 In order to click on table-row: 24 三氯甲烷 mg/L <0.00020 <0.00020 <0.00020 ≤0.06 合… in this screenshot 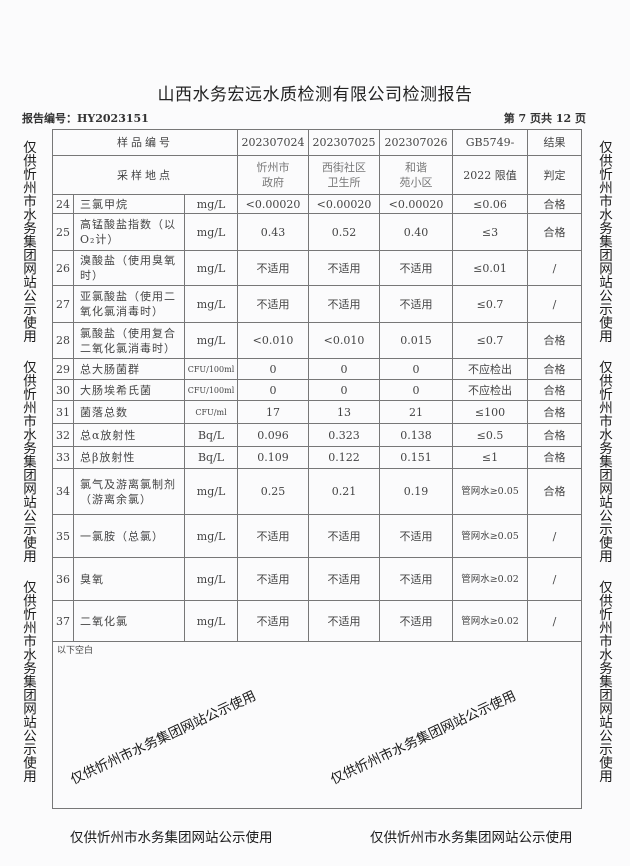, I will do `click(317, 204)`.